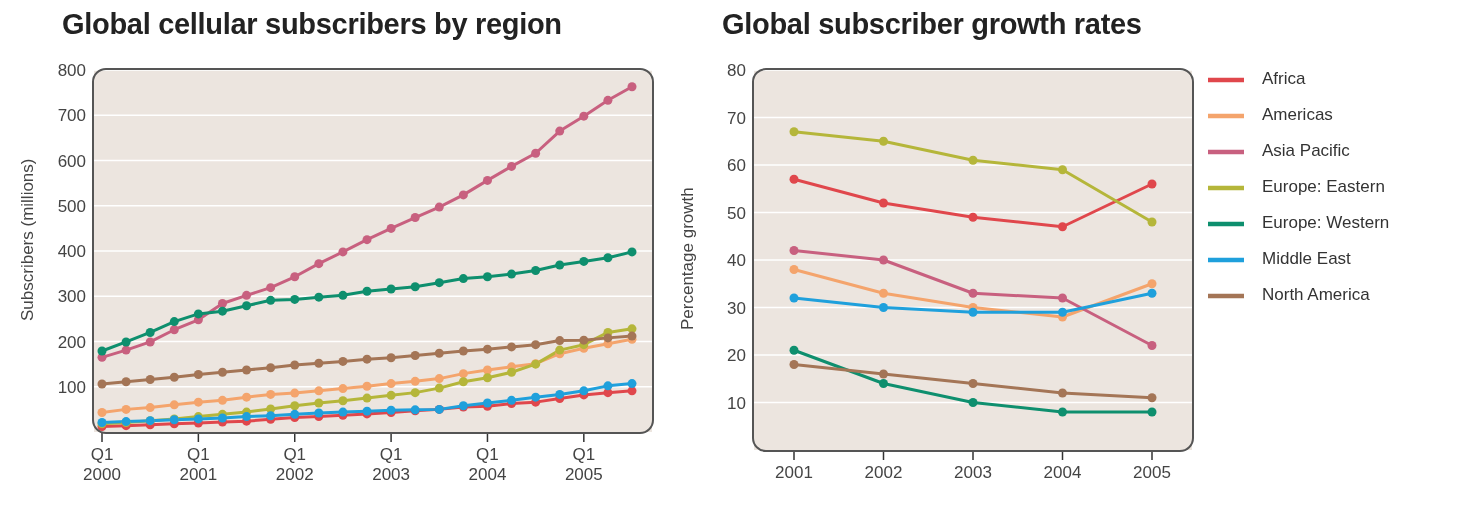  Describe the element at coordinates (1062, 472) in the screenshot. I see `x-tick-label: 2004` at that location.